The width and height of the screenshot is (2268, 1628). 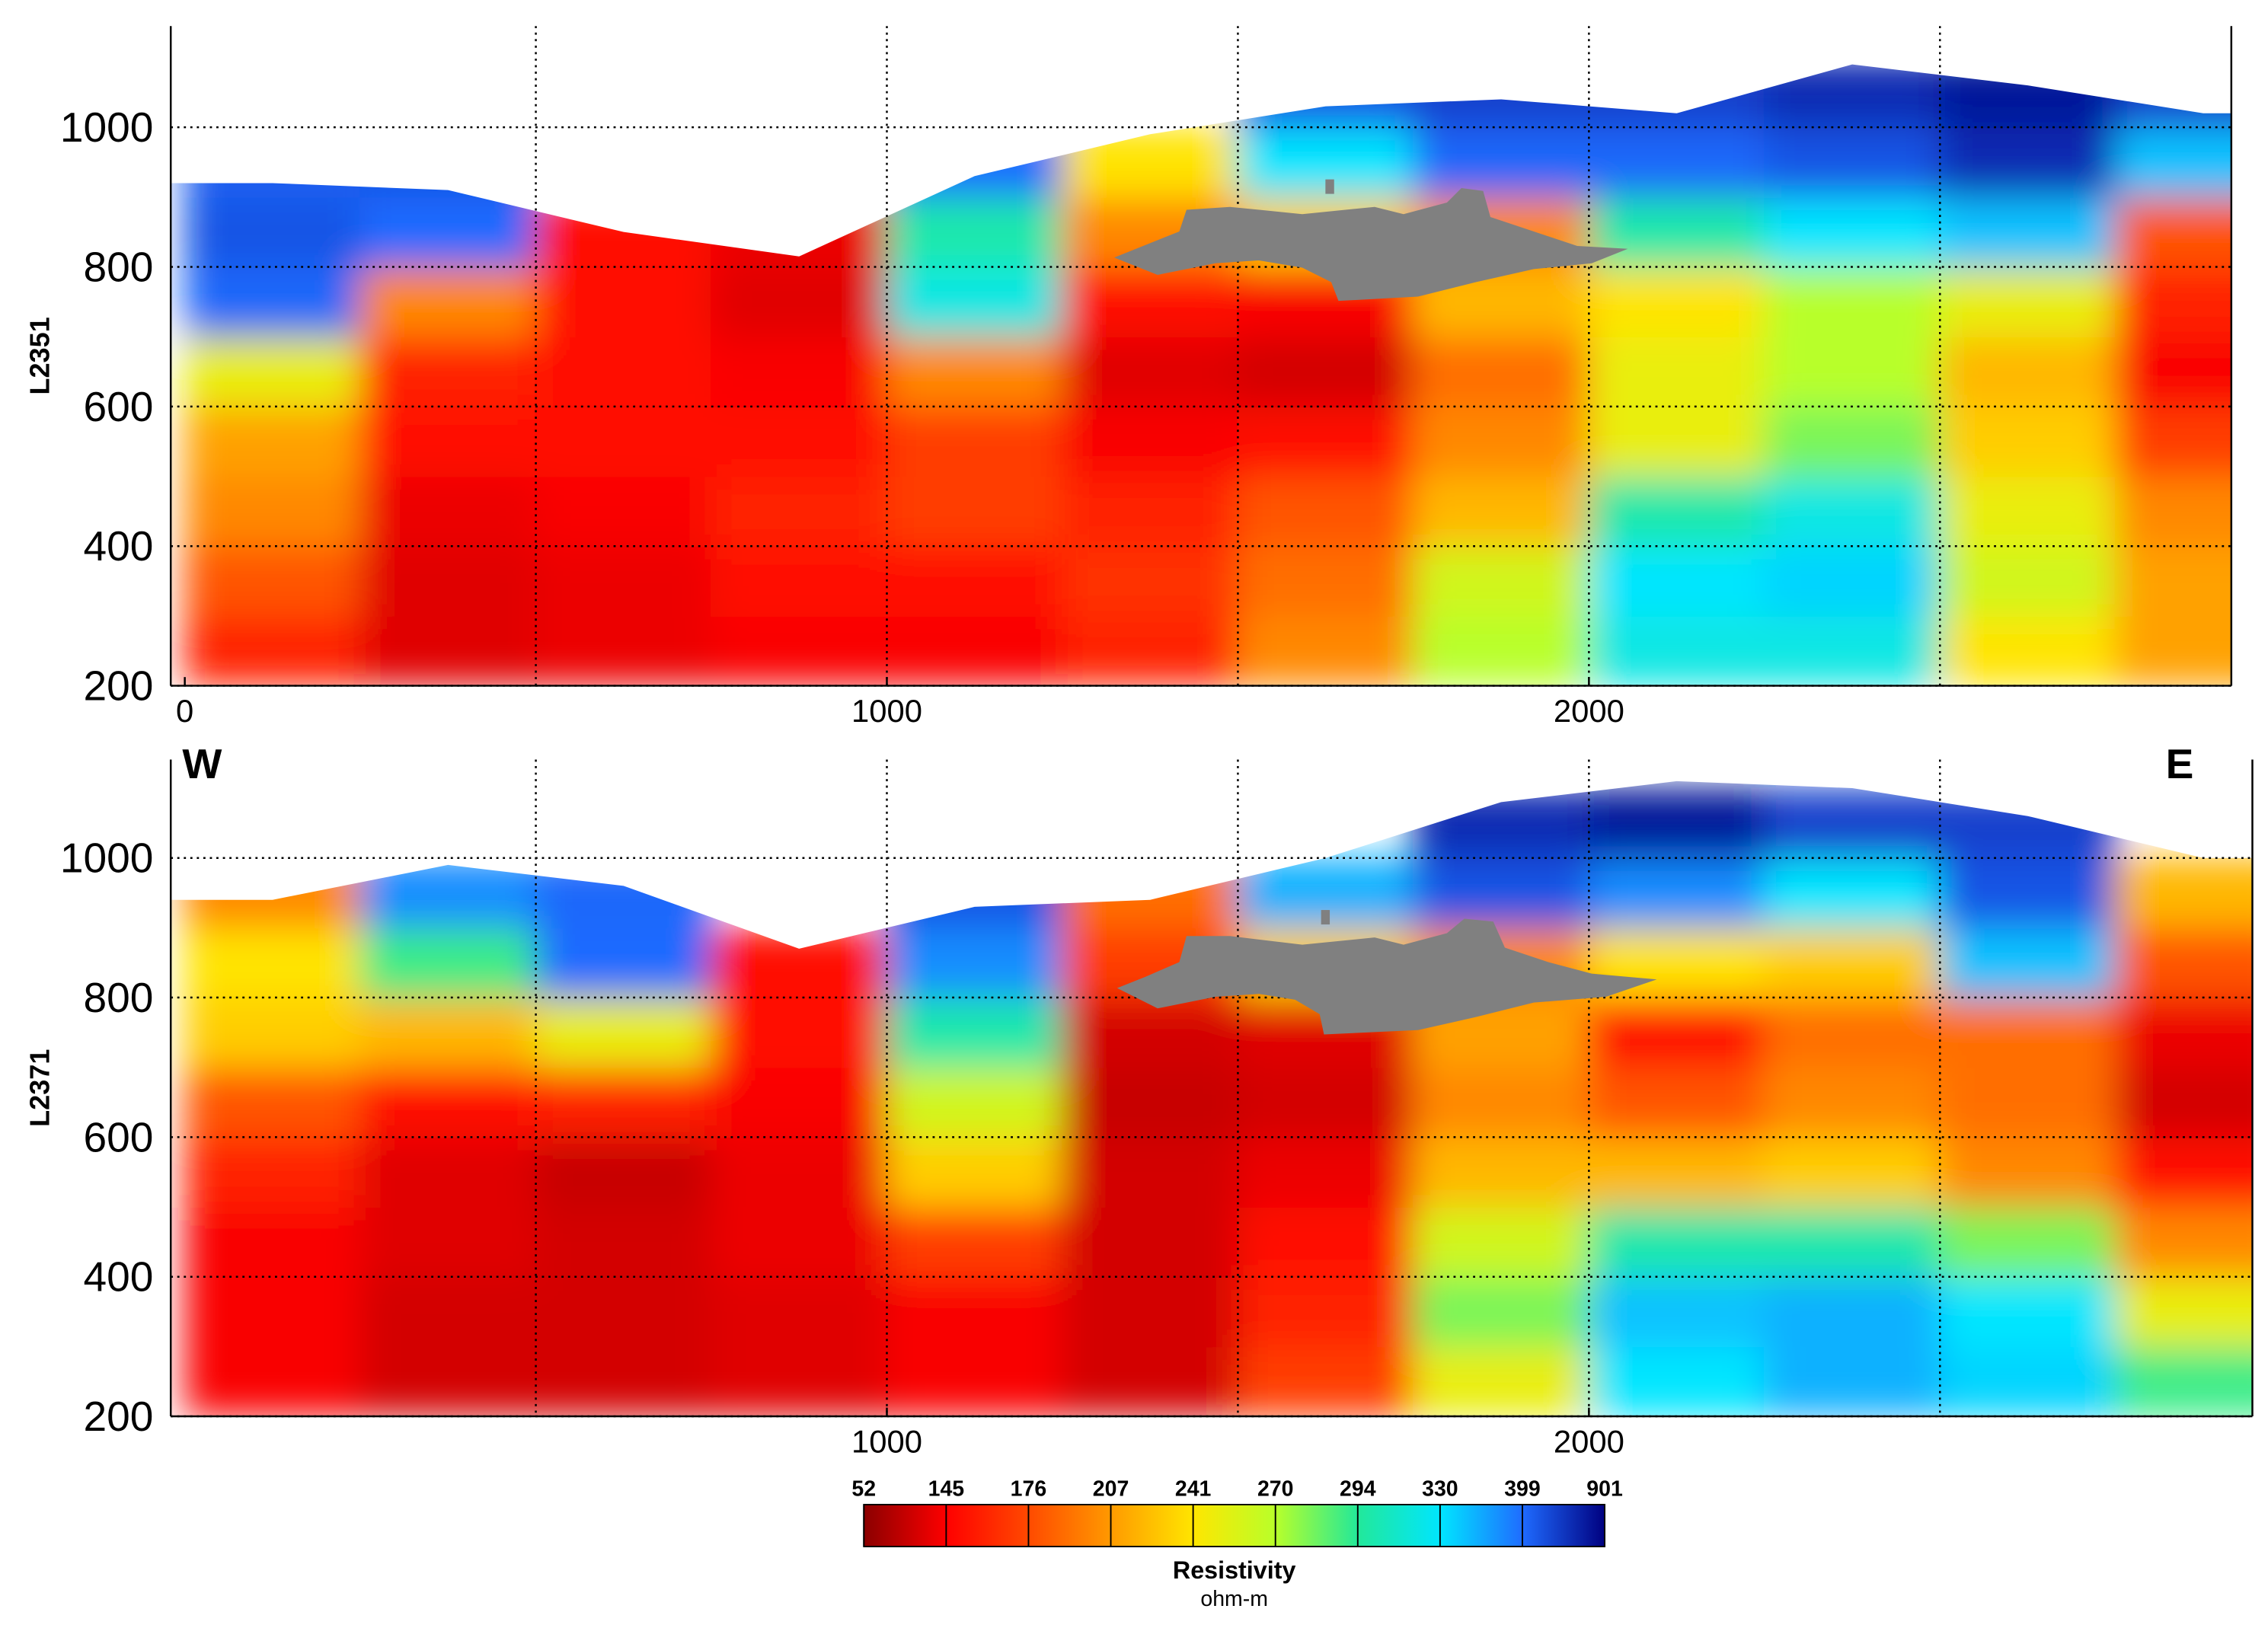 I want to click on ore-body-fragment, so click(x=1325, y=917).